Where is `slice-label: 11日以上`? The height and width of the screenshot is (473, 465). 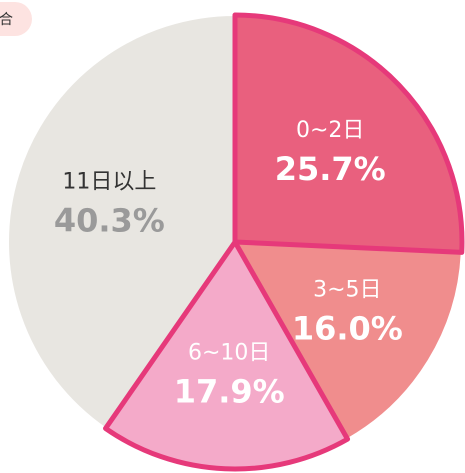
slice-label: 11日以上 is located at coordinates (109, 182).